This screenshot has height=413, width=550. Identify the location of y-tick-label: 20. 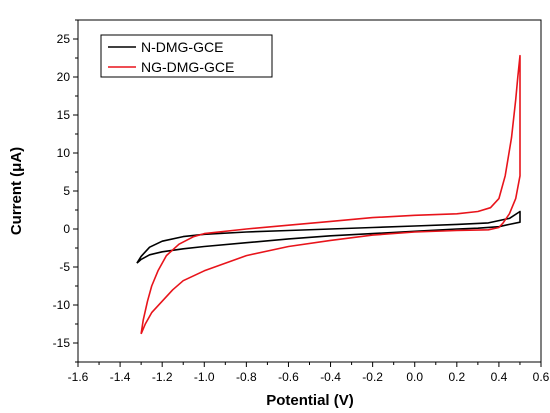
(64, 77).